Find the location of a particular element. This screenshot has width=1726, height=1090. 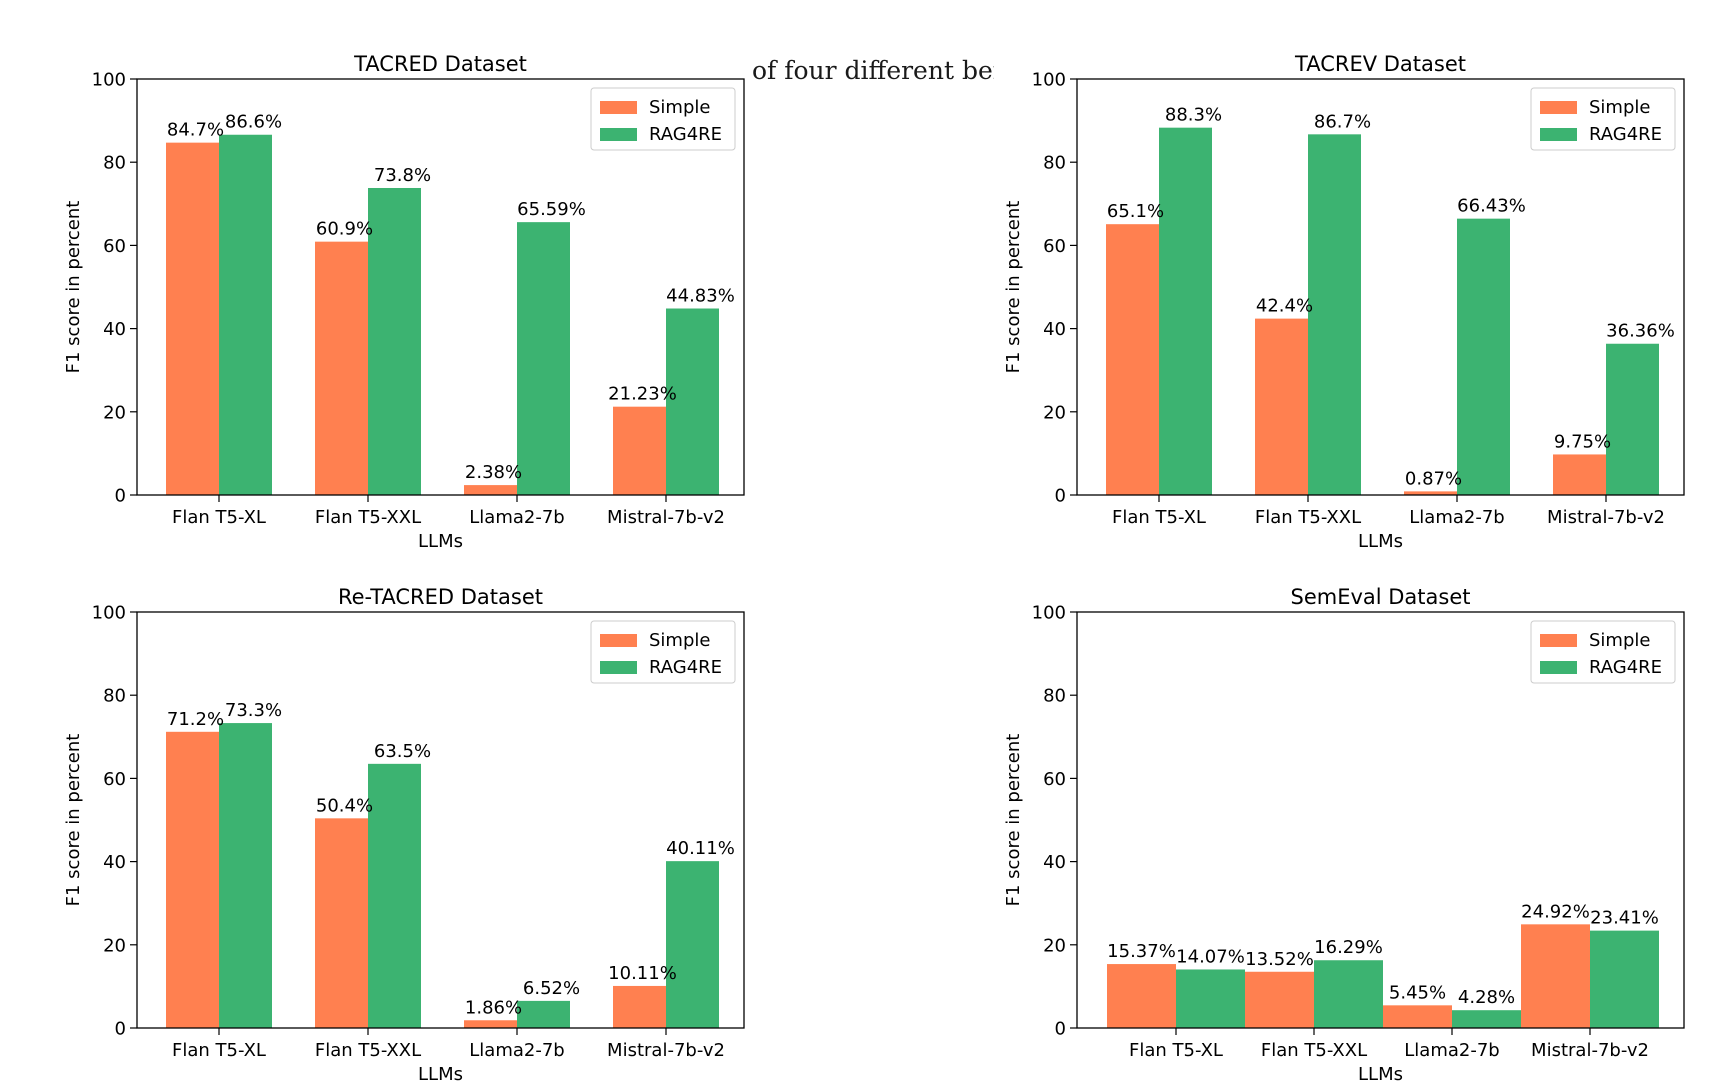

data-label: 13.52% is located at coordinates (1279, 959).